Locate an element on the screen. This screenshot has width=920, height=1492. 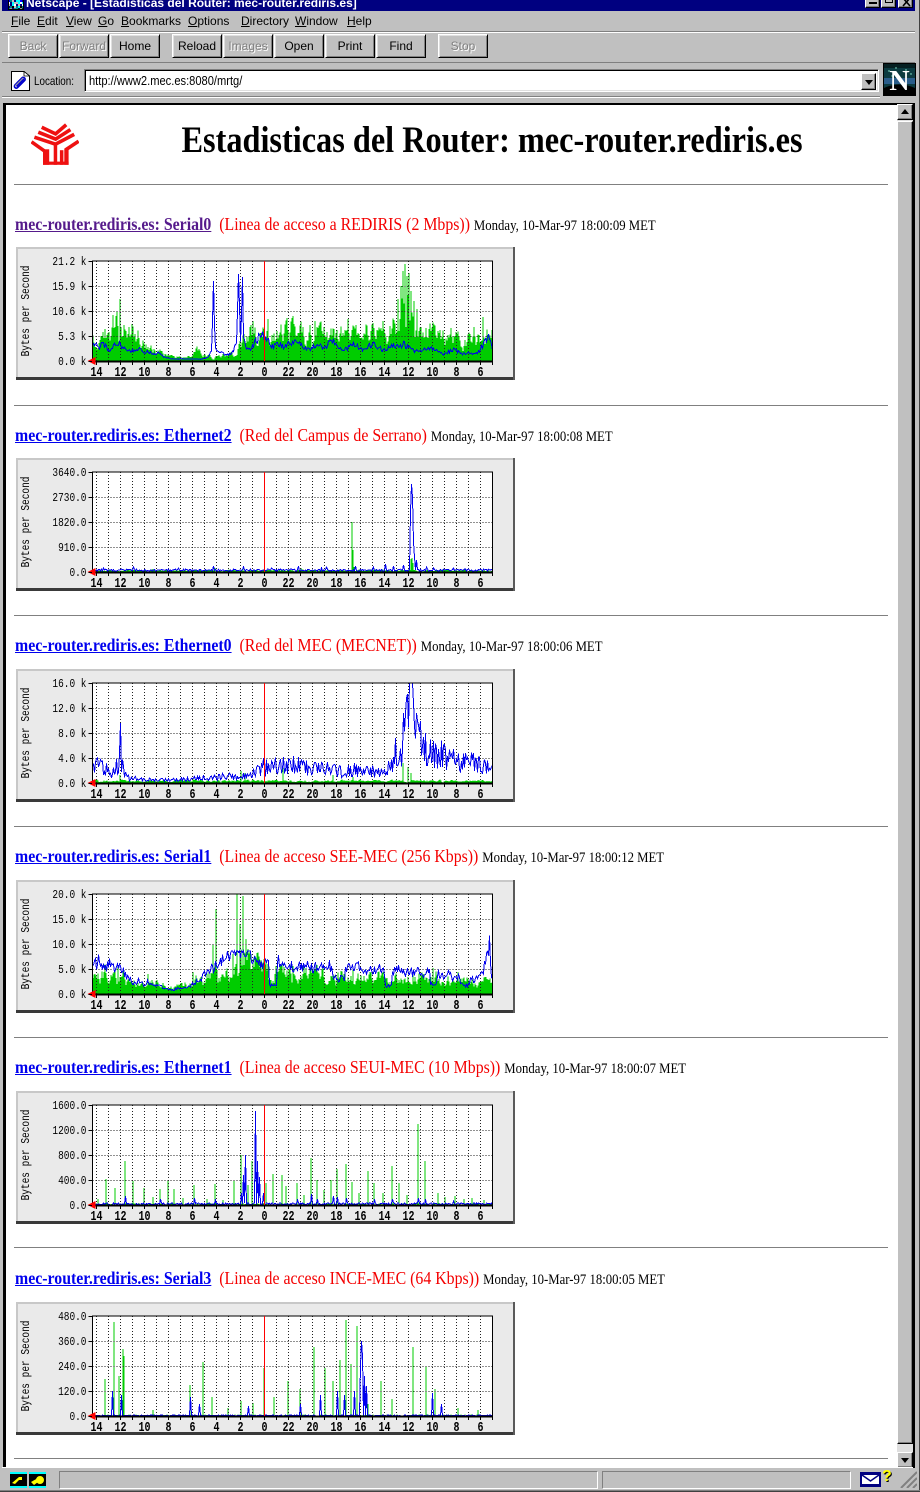
svg-text: 400.0 is located at coordinates (72, 1181).